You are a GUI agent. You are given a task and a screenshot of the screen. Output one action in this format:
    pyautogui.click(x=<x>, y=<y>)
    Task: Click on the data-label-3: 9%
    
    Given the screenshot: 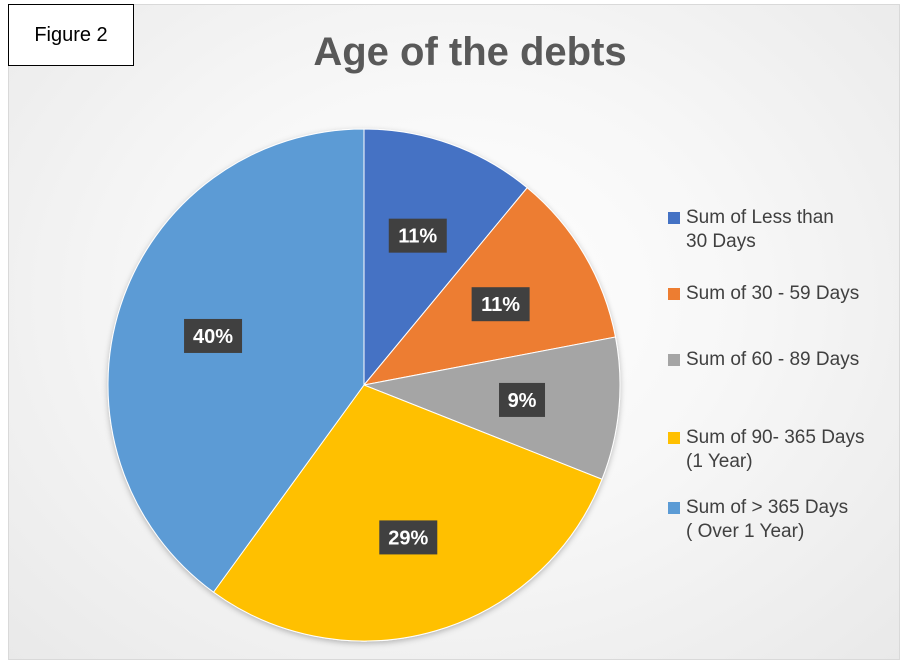 What is the action you would take?
    pyautogui.click(x=522, y=401)
    